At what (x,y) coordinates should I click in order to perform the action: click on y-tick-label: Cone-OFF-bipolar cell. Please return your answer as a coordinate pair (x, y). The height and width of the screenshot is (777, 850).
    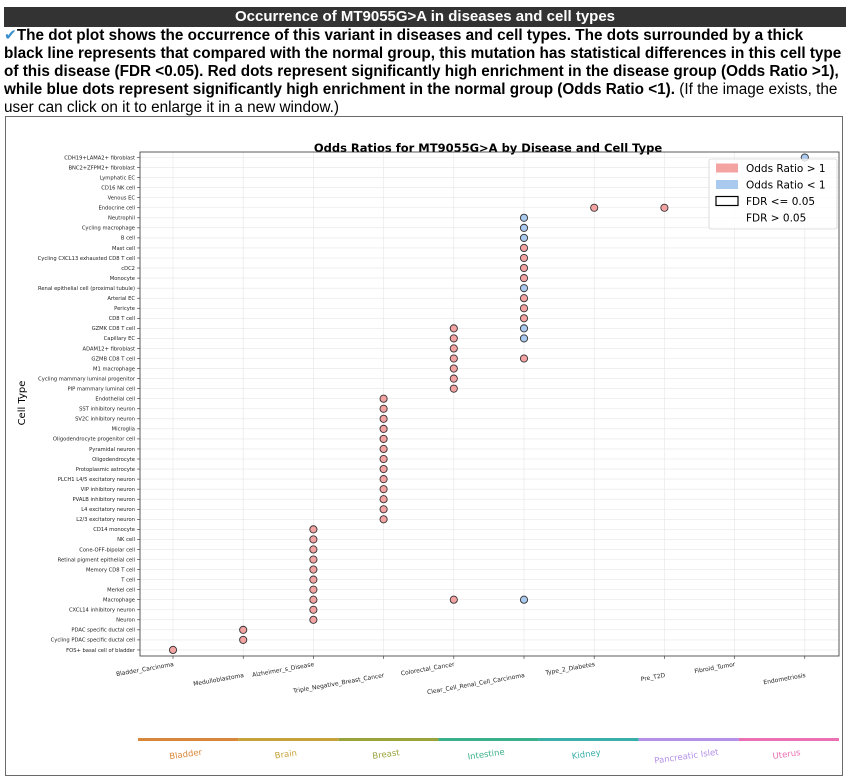
    Looking at the image, I should click on (107, 550).